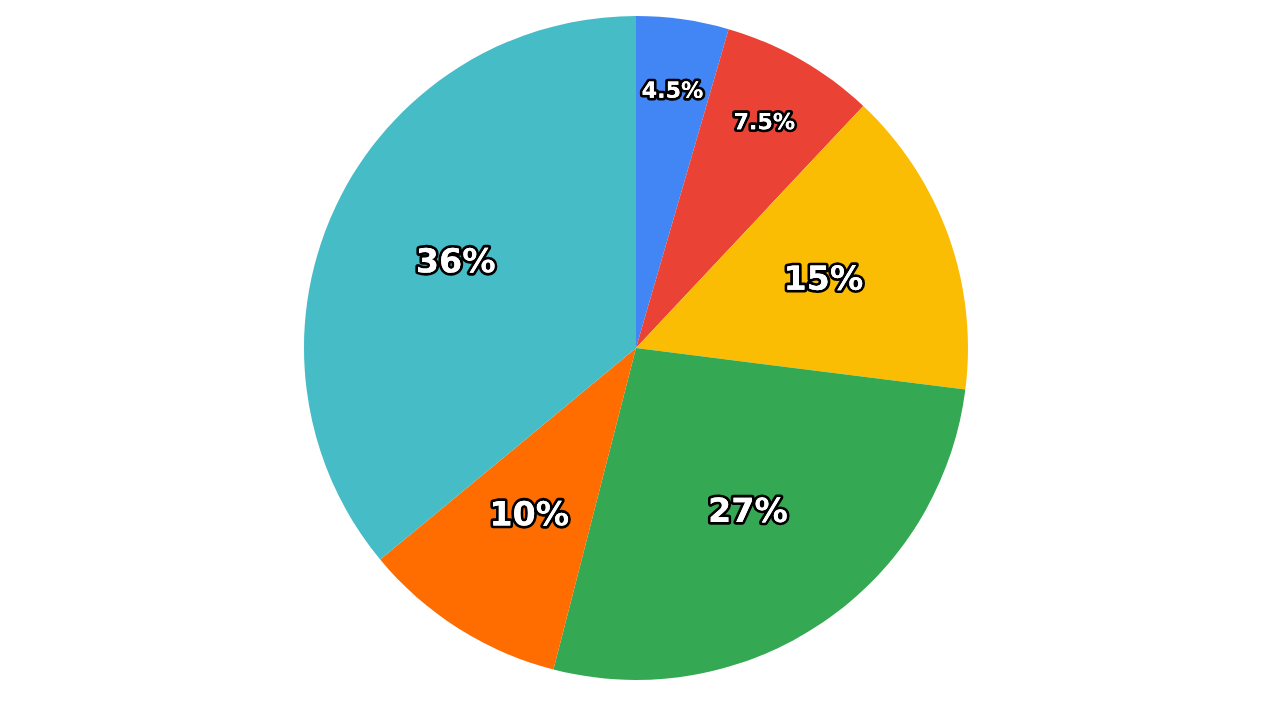 This screenshot has height=701, width=1263. Describe the element at coordinates (672, 90) in the screenshot. I see `data-label: 4.5%` at that location.